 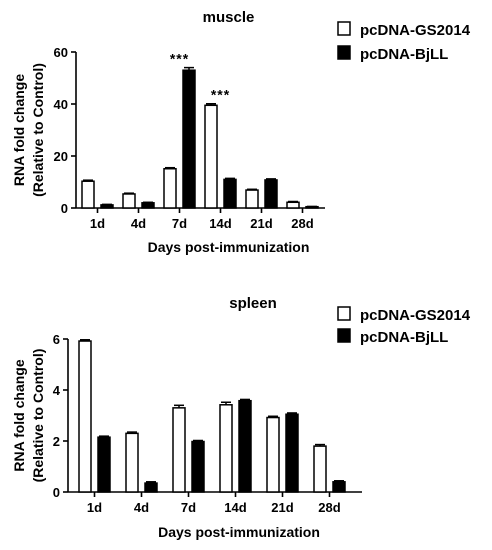 What do you see at coordinates (61, 156) in the screenshot?
I see `y-tick-label: 20` at bounding box center [61, 156].